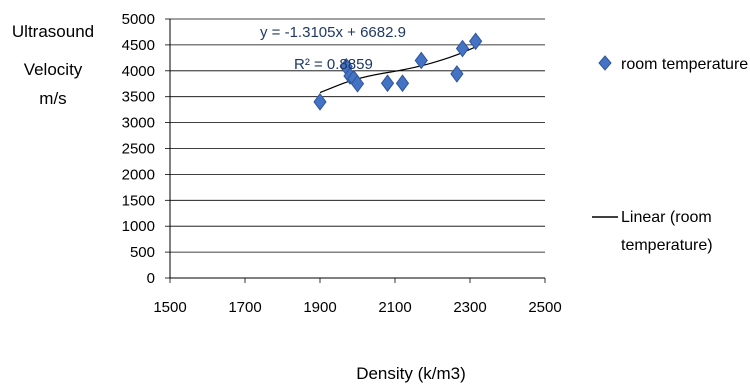 The height and width of the screenshot is (388, 750). I want to click on y-tick-labels: 0 500 1000 1500 2000 2500 3000 3500 4000 4500 5000, so click(138, 149).